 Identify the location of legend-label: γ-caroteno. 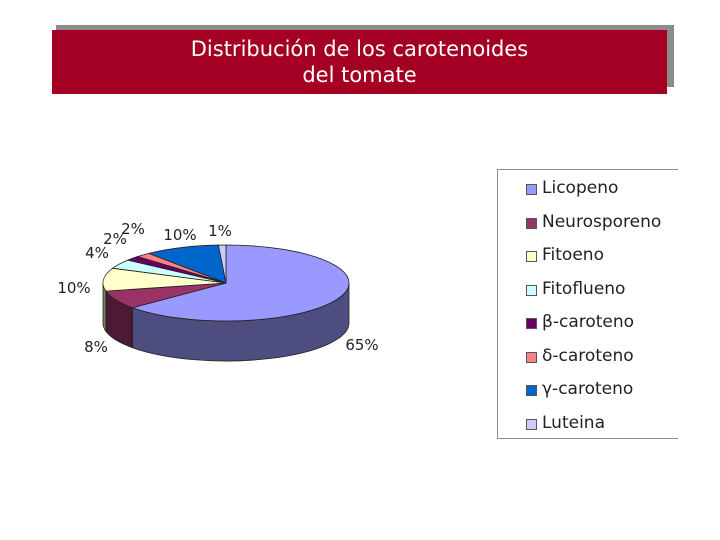
(588, 389).